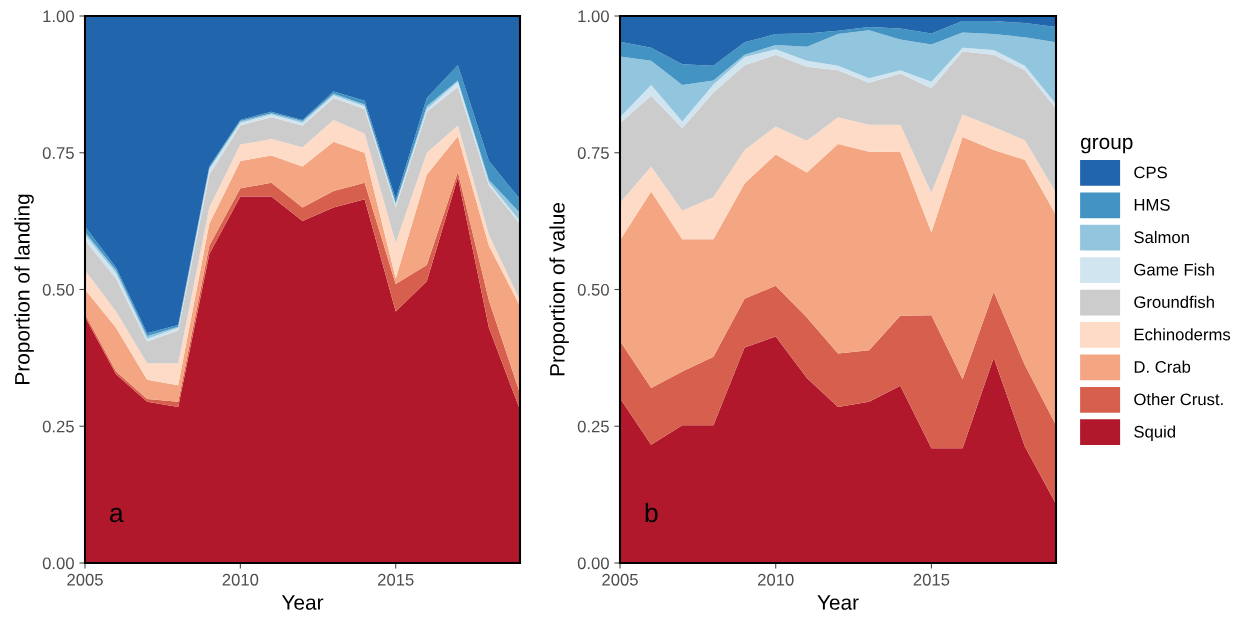 This screenshot has width=1239, height=618. What do you see at coordinates (1174, 269) in the screenshot?
I see `legend-label: Game Fish` at bounding box center [1174, 269].